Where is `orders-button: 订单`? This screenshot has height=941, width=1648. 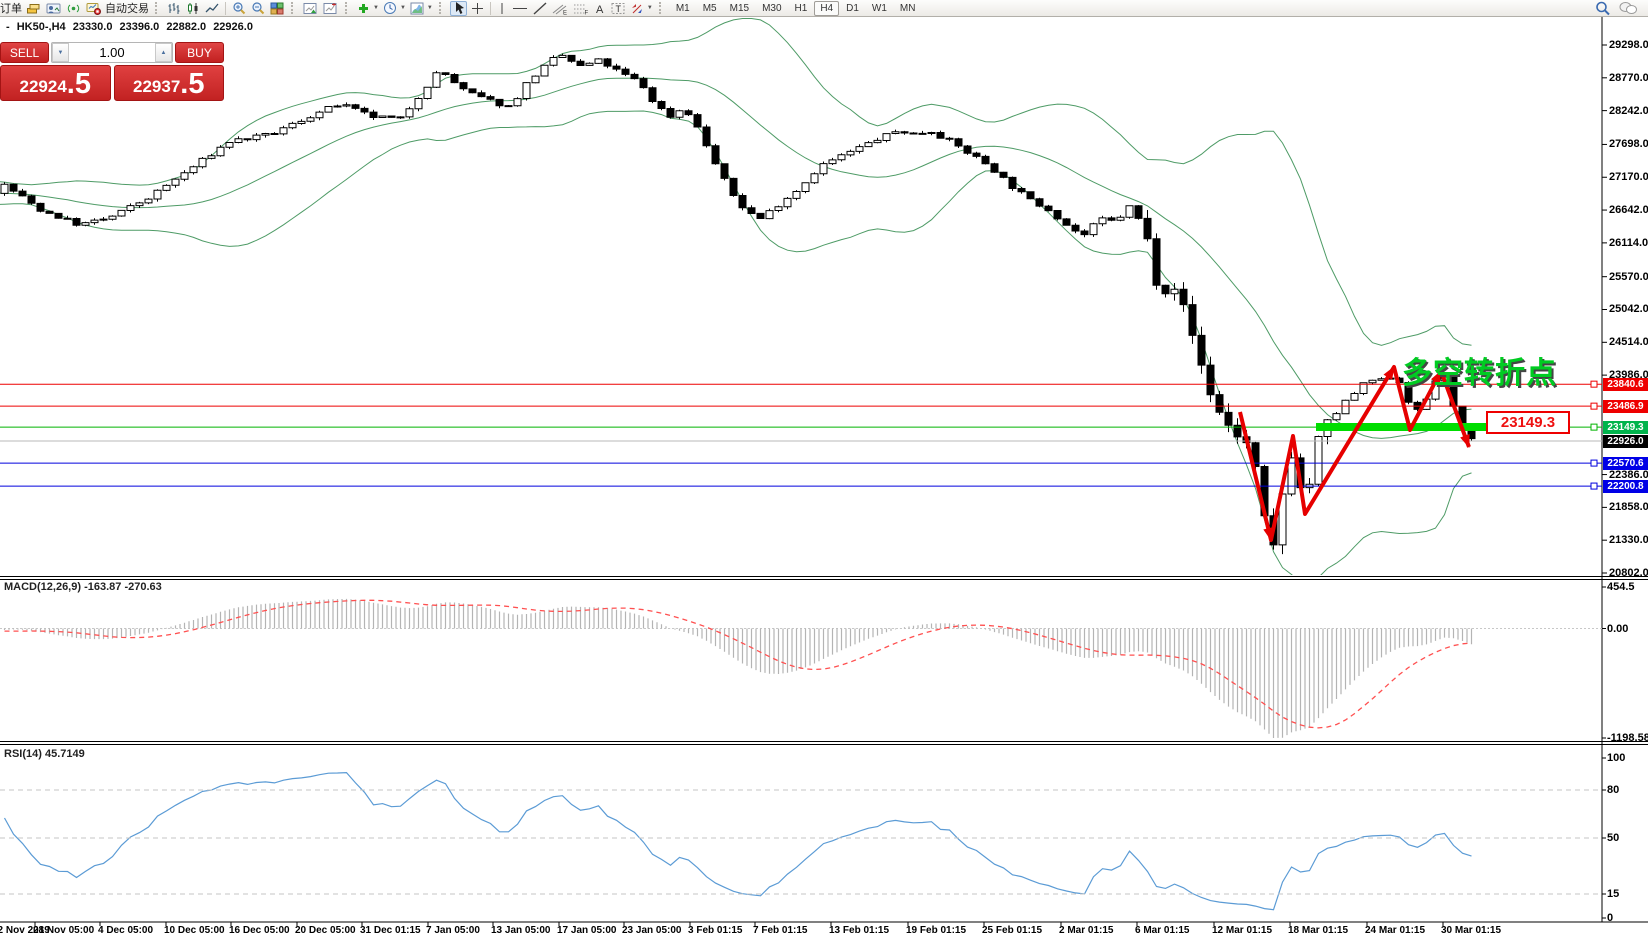
orders-button: 订单 is located at coordinates (11, 9).